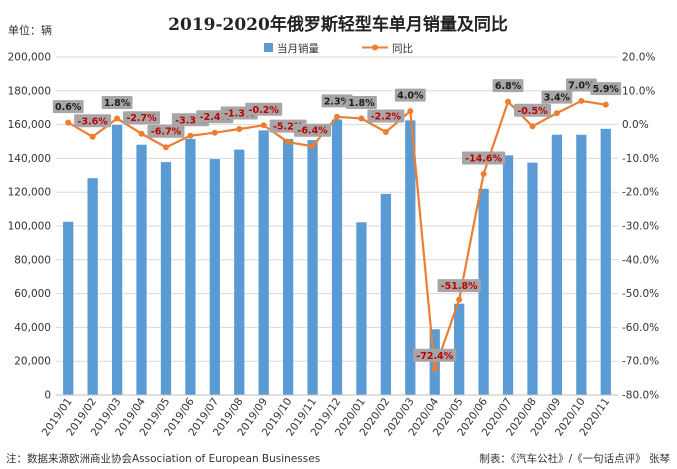 This screenshot has width=677, height=469. What do you see at coordinates (30, 30) in the screenshot?
I see `unit-label: 单位：辆` at bounding box center [30, 30].